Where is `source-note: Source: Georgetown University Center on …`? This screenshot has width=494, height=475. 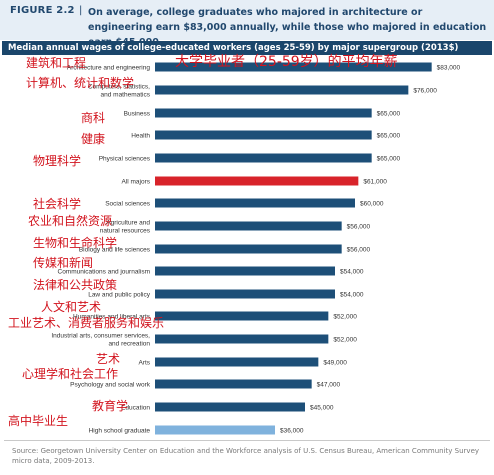 source-note: Source: Georgetown University Center on … is located at coordinates (246, 456).